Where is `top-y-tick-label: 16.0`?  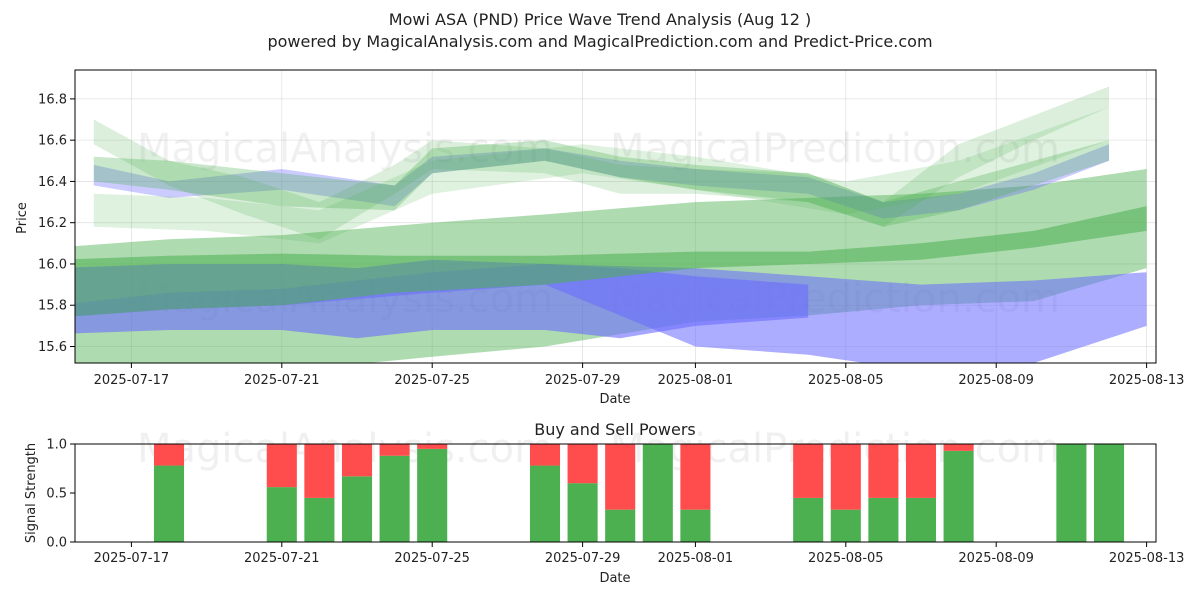
top-y-tick-label: 16.0 is located at coordinates (52, 264).